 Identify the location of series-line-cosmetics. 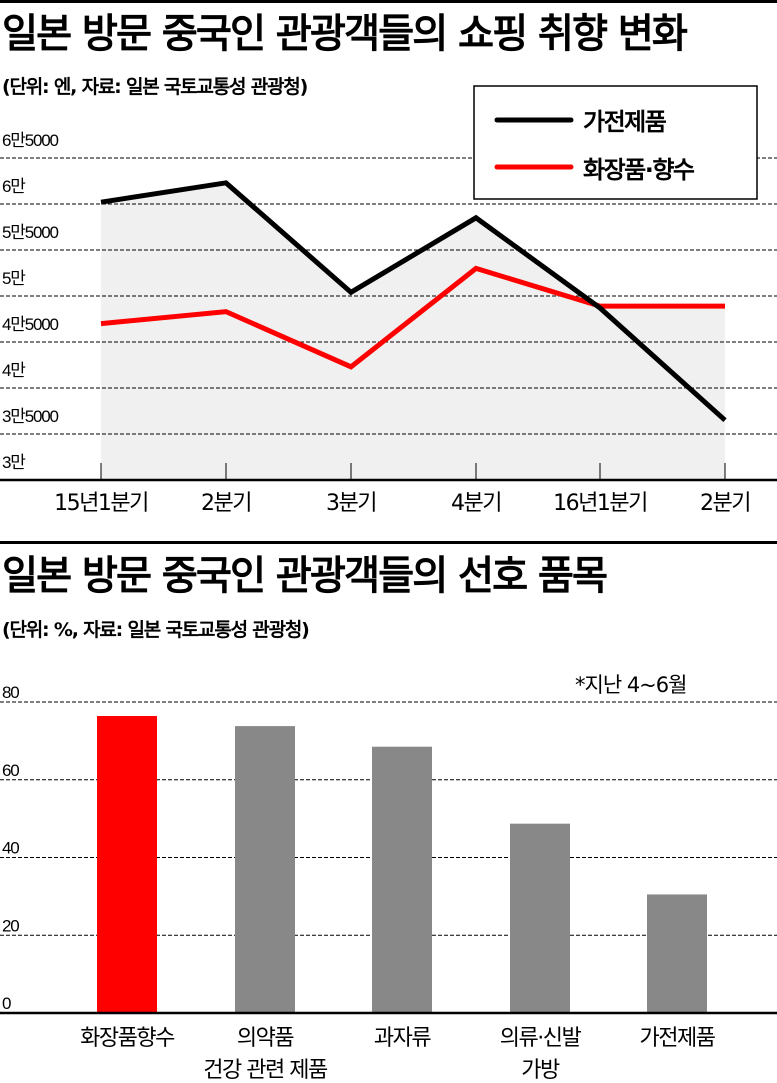
(412, 317).